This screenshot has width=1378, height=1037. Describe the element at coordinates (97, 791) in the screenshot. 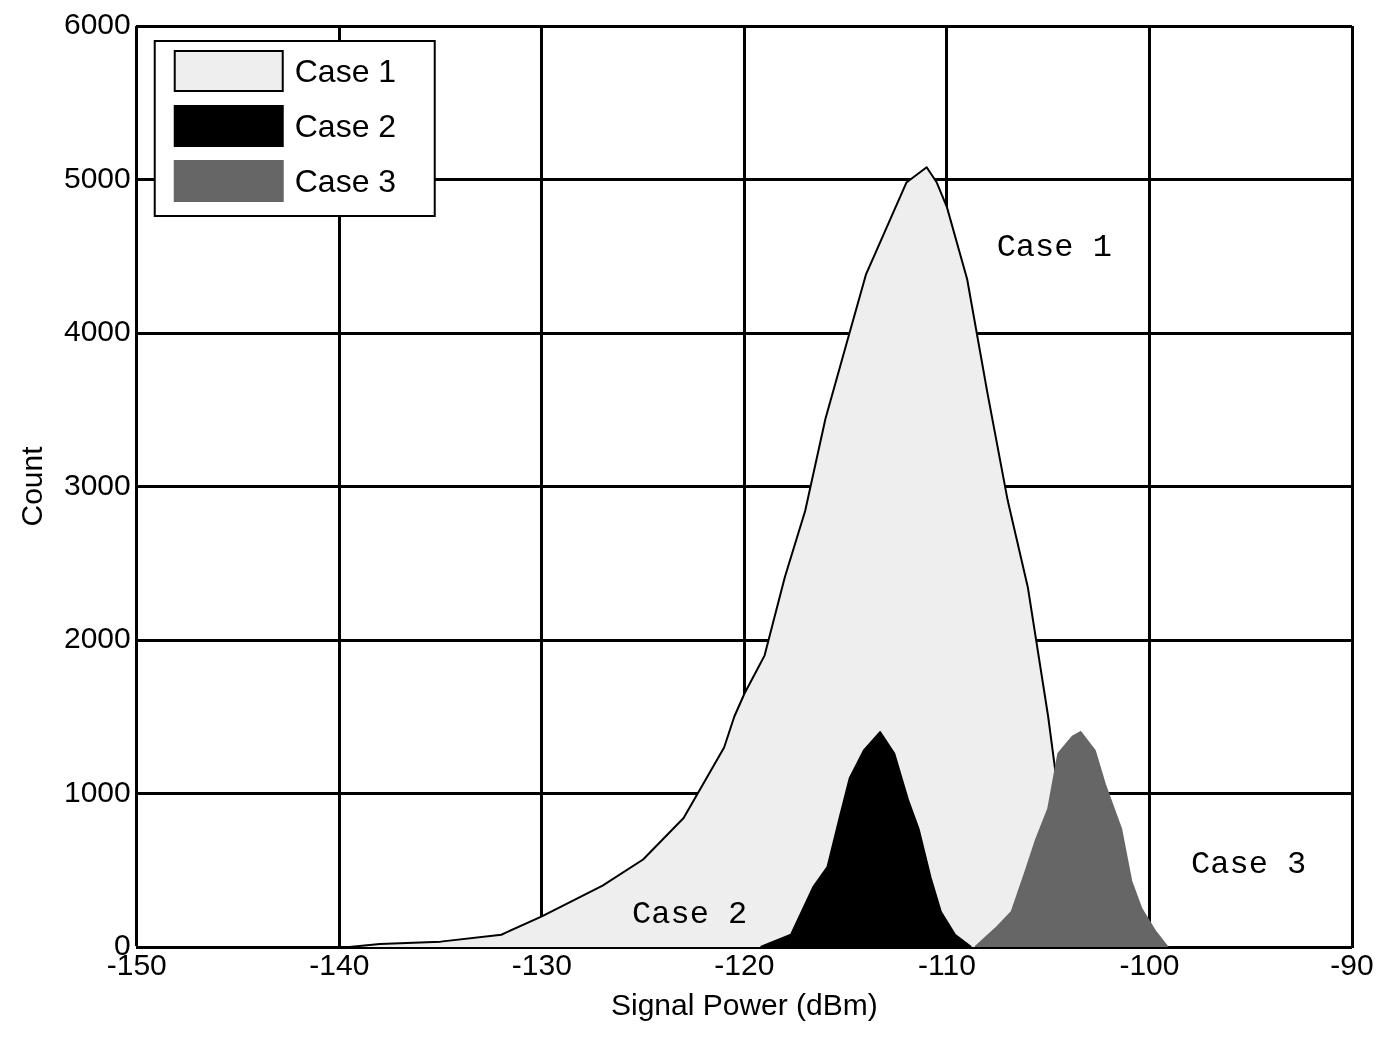

I see `y-tick-label: 1000` at that location.